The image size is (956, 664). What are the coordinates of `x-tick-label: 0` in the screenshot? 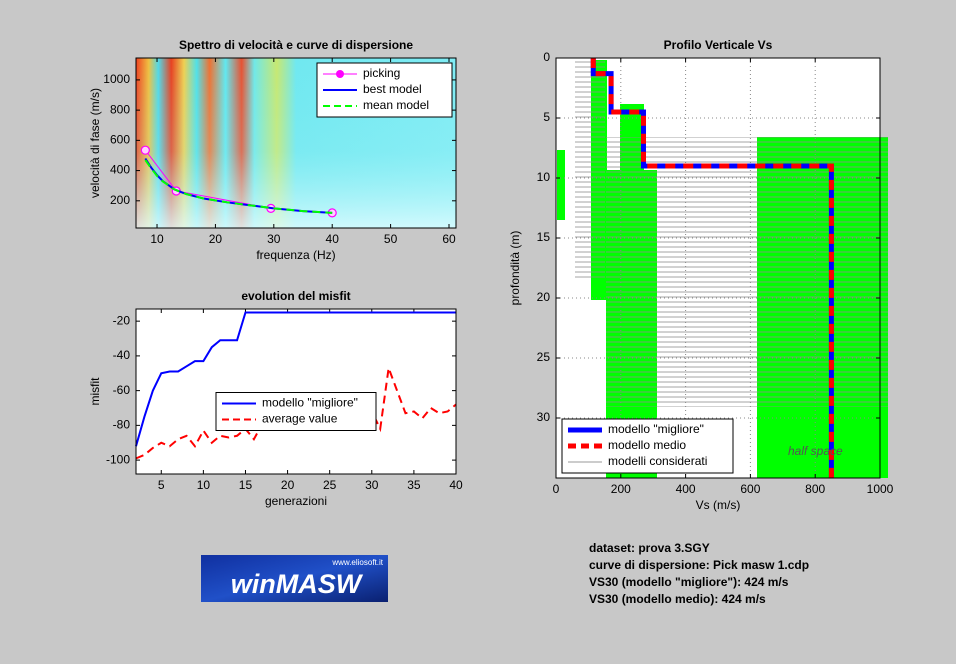 It's located at (556, 489).